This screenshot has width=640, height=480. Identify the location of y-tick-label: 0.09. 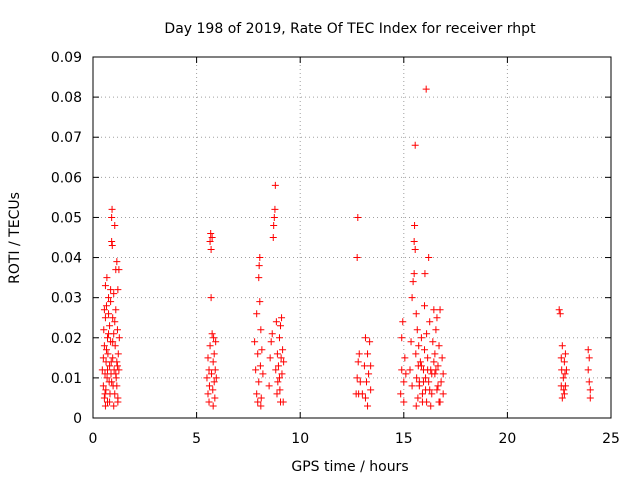
(66, 58).